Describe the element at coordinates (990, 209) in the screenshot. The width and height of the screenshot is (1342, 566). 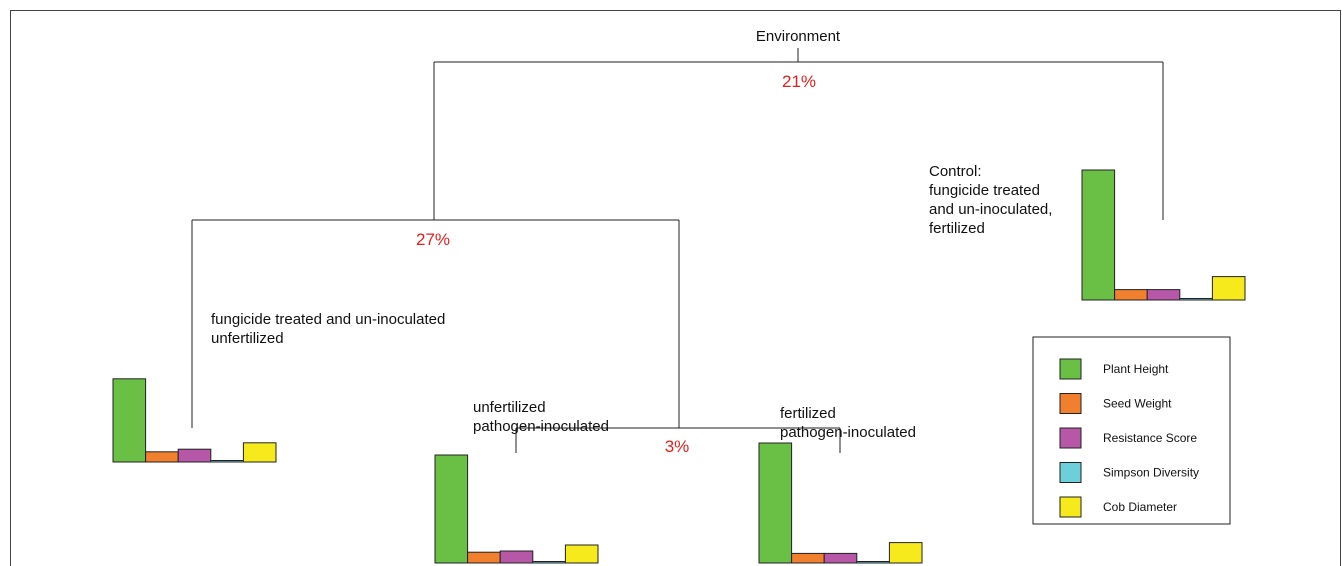
I see `leaf-label-line: and un-inoculated,` at that location.